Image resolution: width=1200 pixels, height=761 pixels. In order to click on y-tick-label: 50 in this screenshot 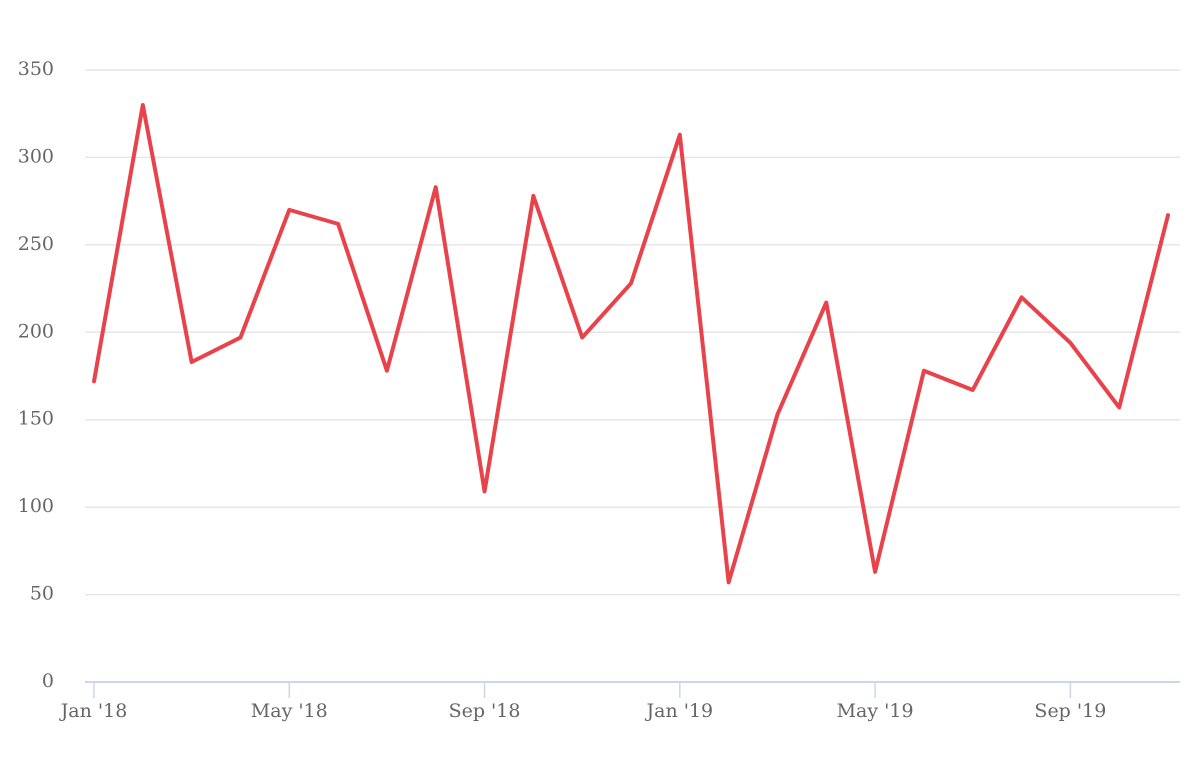, I will do `click(42, 594)`.